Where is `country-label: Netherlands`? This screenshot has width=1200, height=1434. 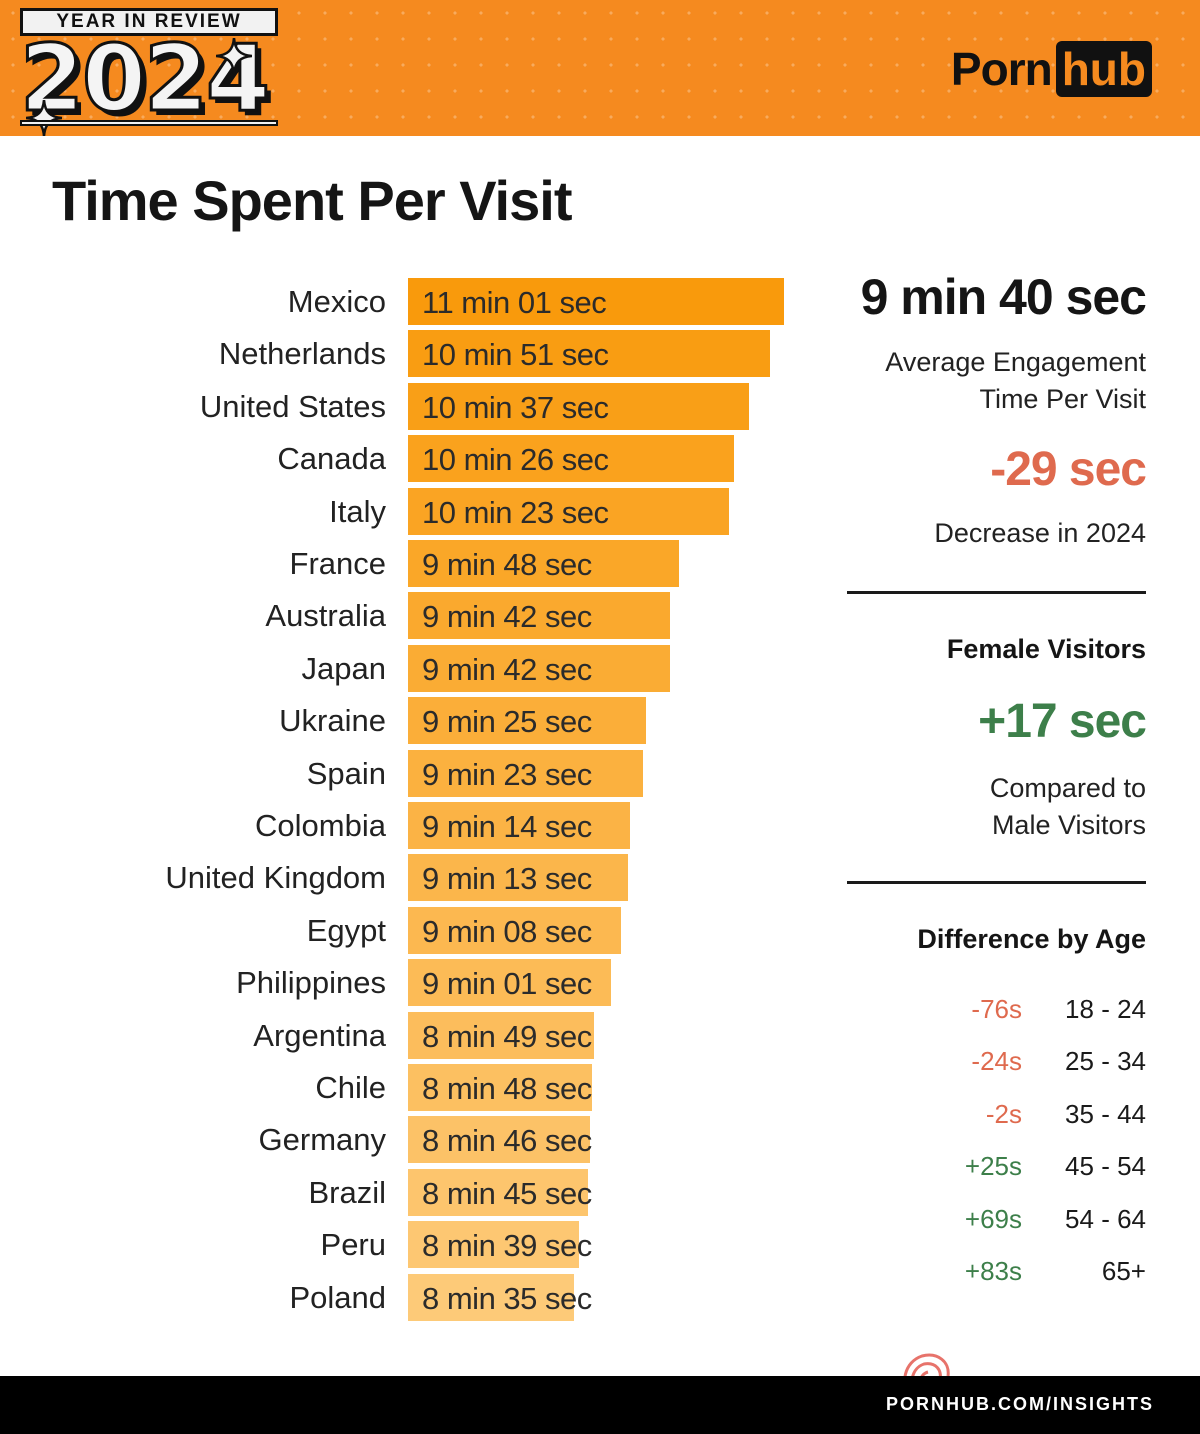
country-label: Netherlands is located at coordinates (302, 354).